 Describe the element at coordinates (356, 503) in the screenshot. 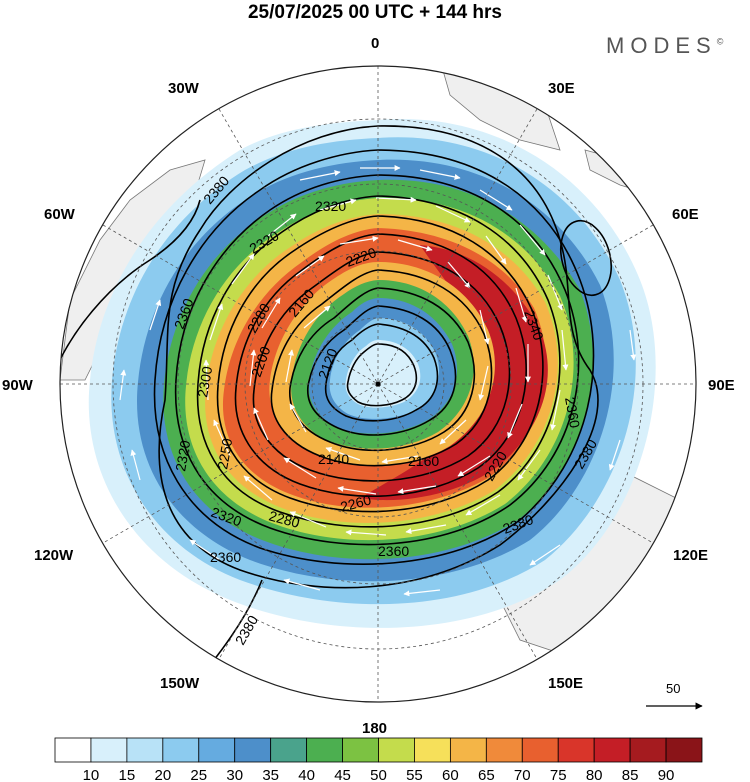

I see `contour-label: 2260` at that location.